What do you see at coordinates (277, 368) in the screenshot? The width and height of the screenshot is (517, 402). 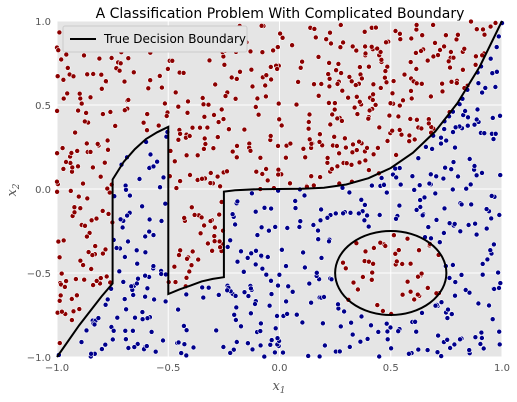 I see `x-axis-ticks: −1.0 −0.5 0.0 0.5 1.0` at bounding box center [277, 368].